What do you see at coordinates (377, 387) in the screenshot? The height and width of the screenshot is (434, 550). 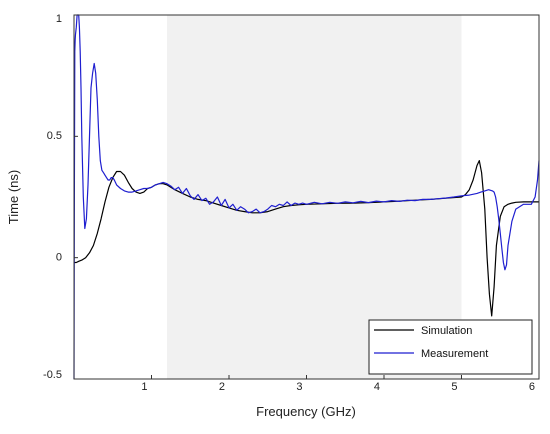 I see `x-tick-label: 4` at bounding box center [377, 387].